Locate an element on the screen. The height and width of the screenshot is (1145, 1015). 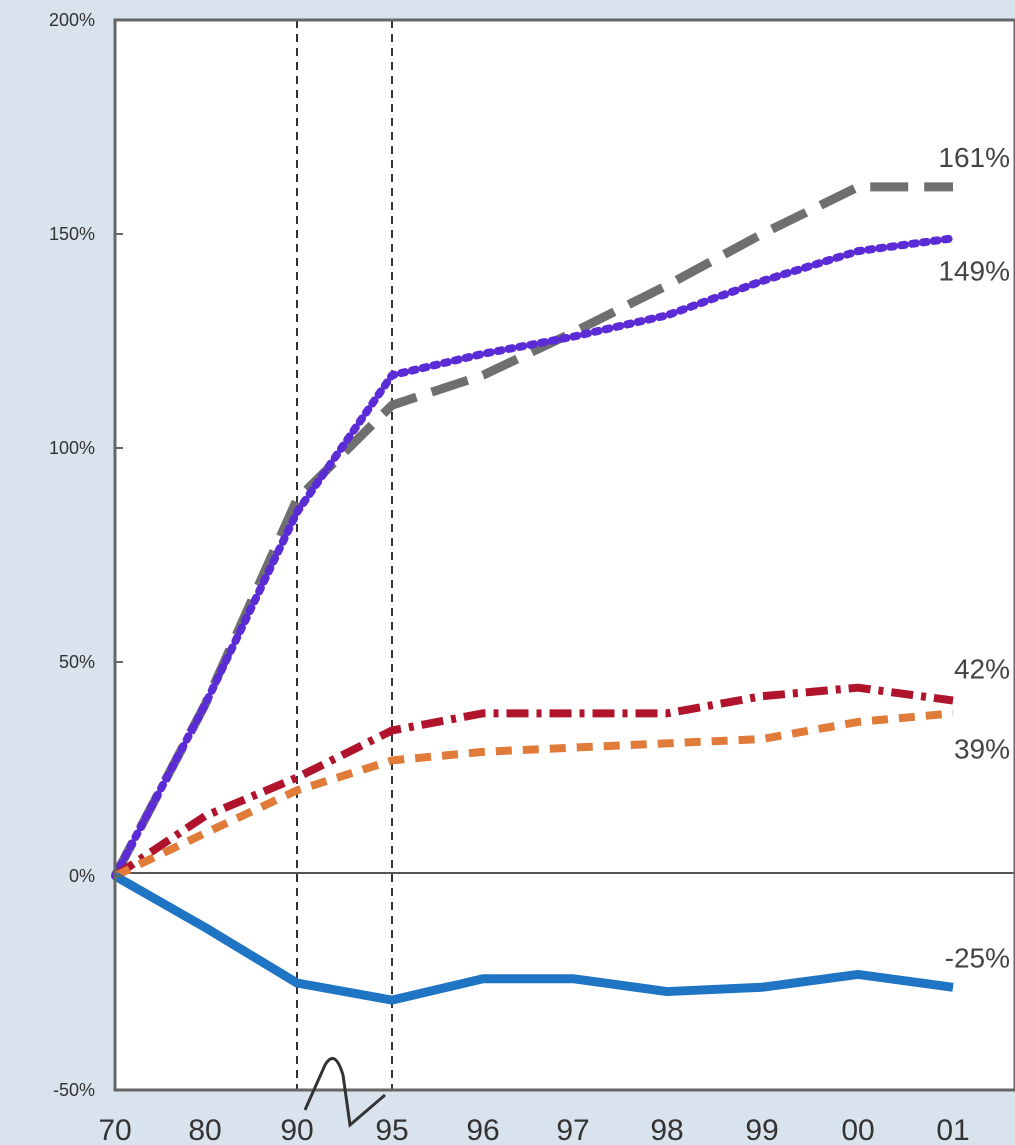
x-tick-label: 80 is located at coordinates (204, 1129).